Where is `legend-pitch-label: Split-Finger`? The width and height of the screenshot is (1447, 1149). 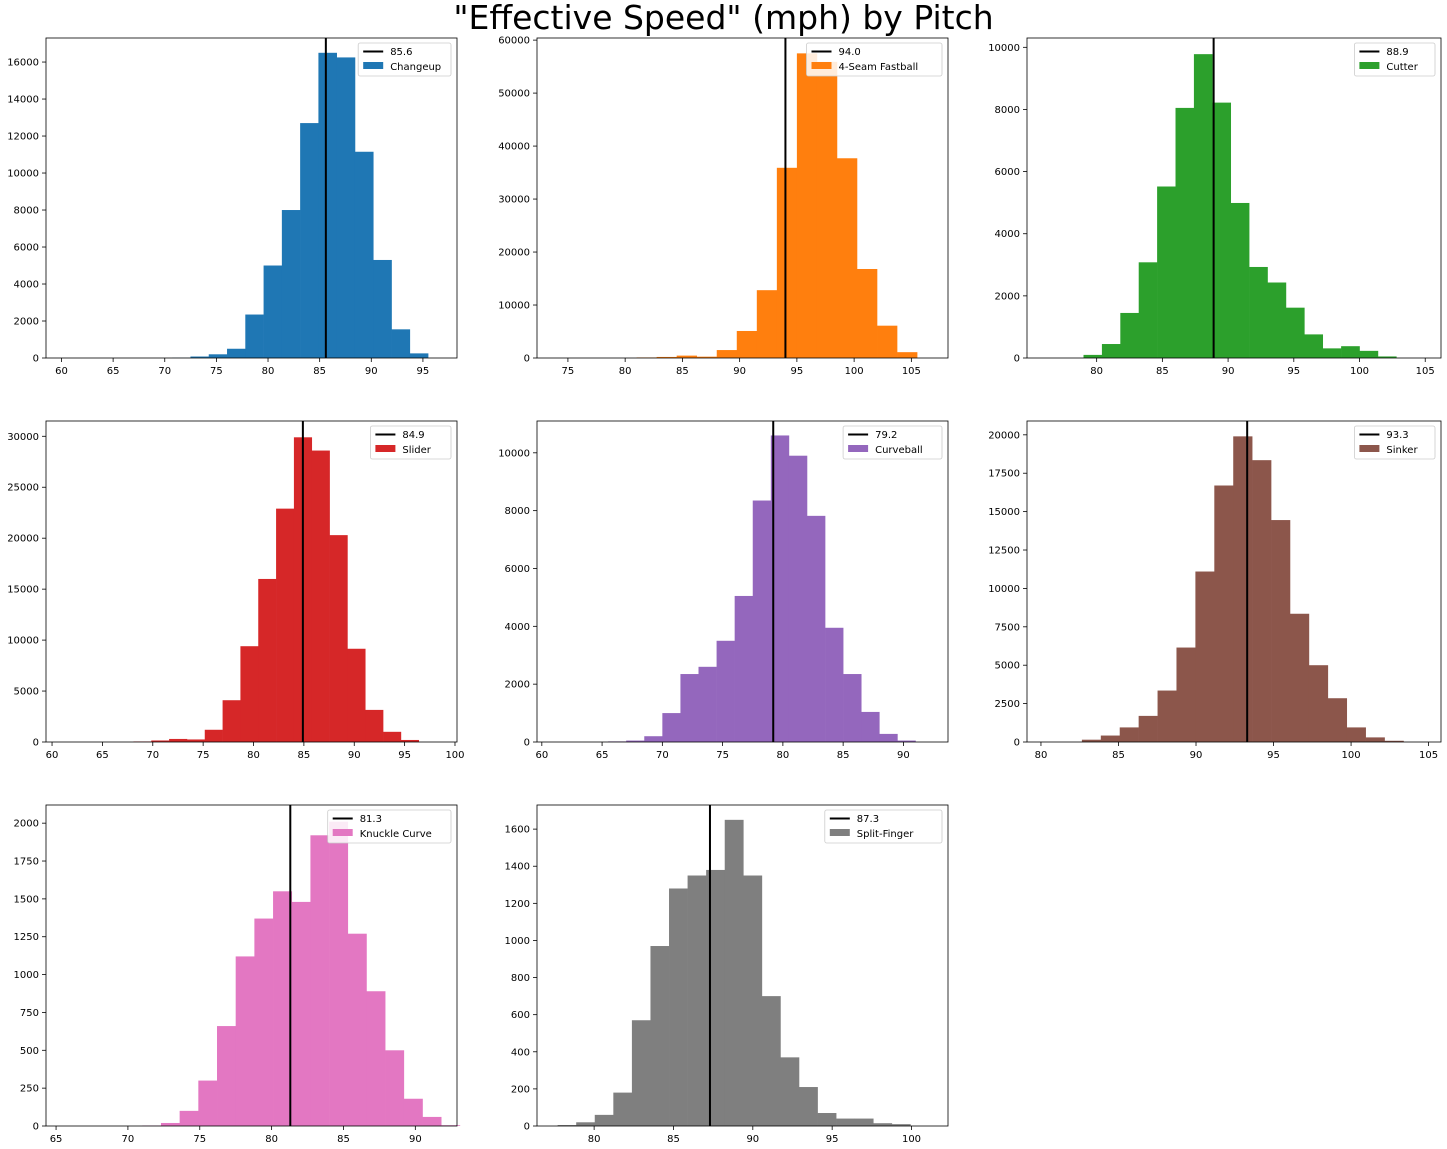 legend-pitch-label: Split-Finger is located at coordinates (885, 834).